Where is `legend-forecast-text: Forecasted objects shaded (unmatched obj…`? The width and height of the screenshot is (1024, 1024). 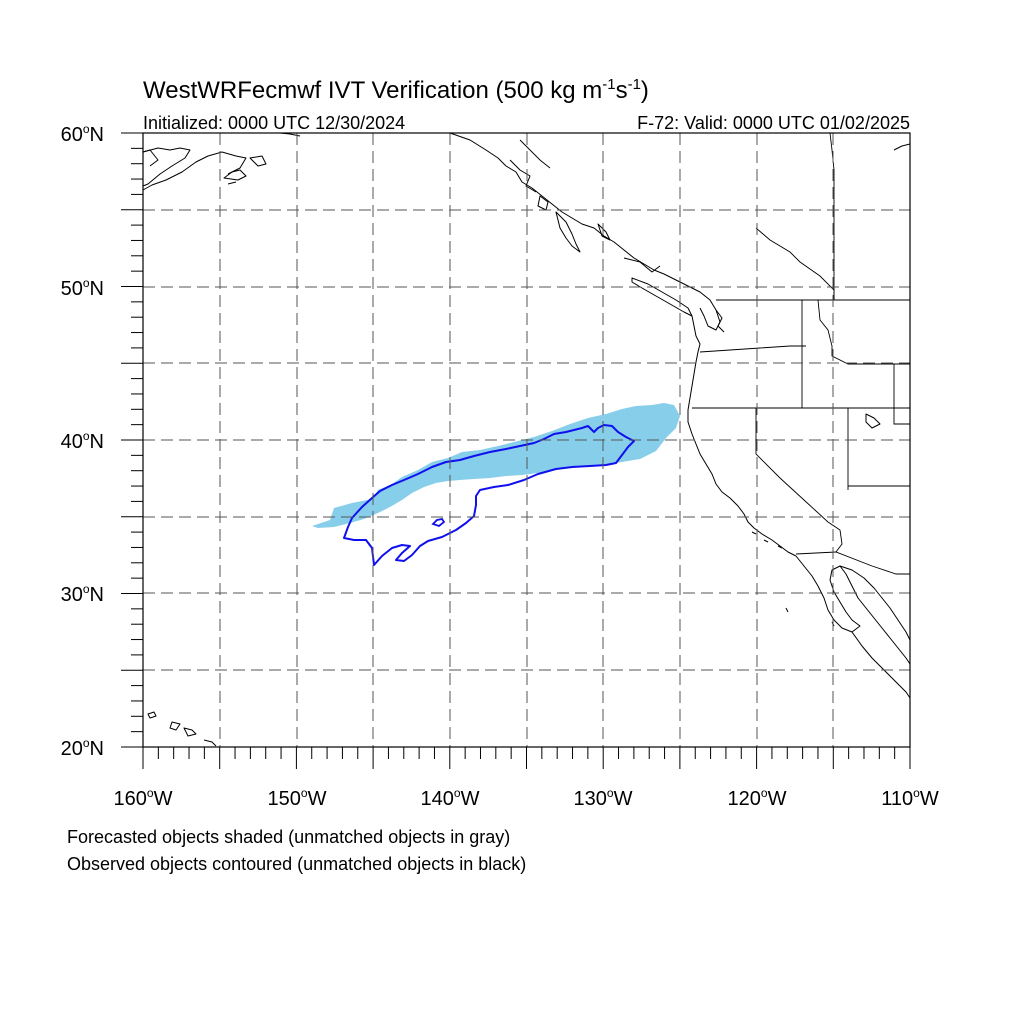
legend-forecast-text: Forecasted objects shaded (unmatched obj… is located at coordinates (288, 837).